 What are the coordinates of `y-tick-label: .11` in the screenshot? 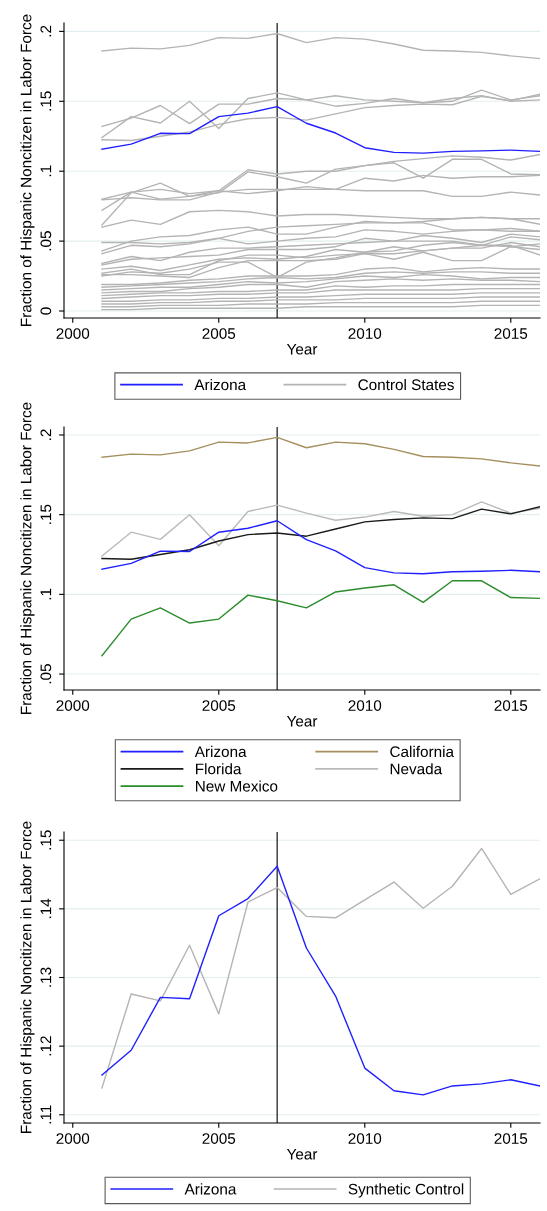 It's located at (46, 1114).